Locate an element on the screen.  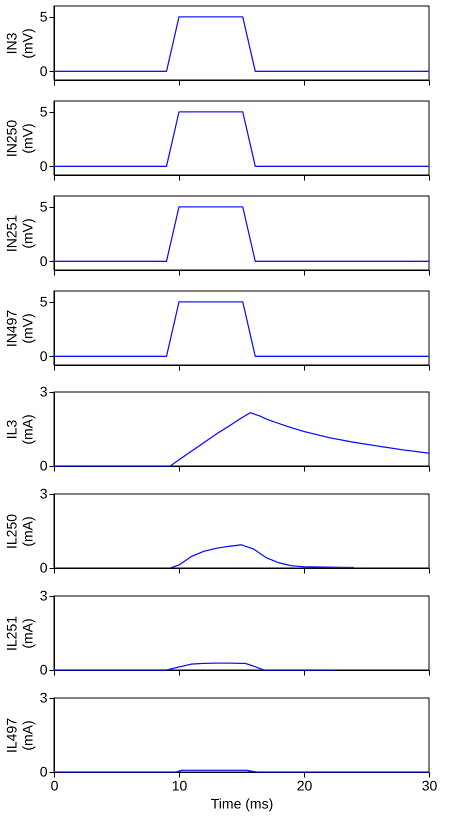
x-tick-label: 30 is located at coordinates (430, 786).